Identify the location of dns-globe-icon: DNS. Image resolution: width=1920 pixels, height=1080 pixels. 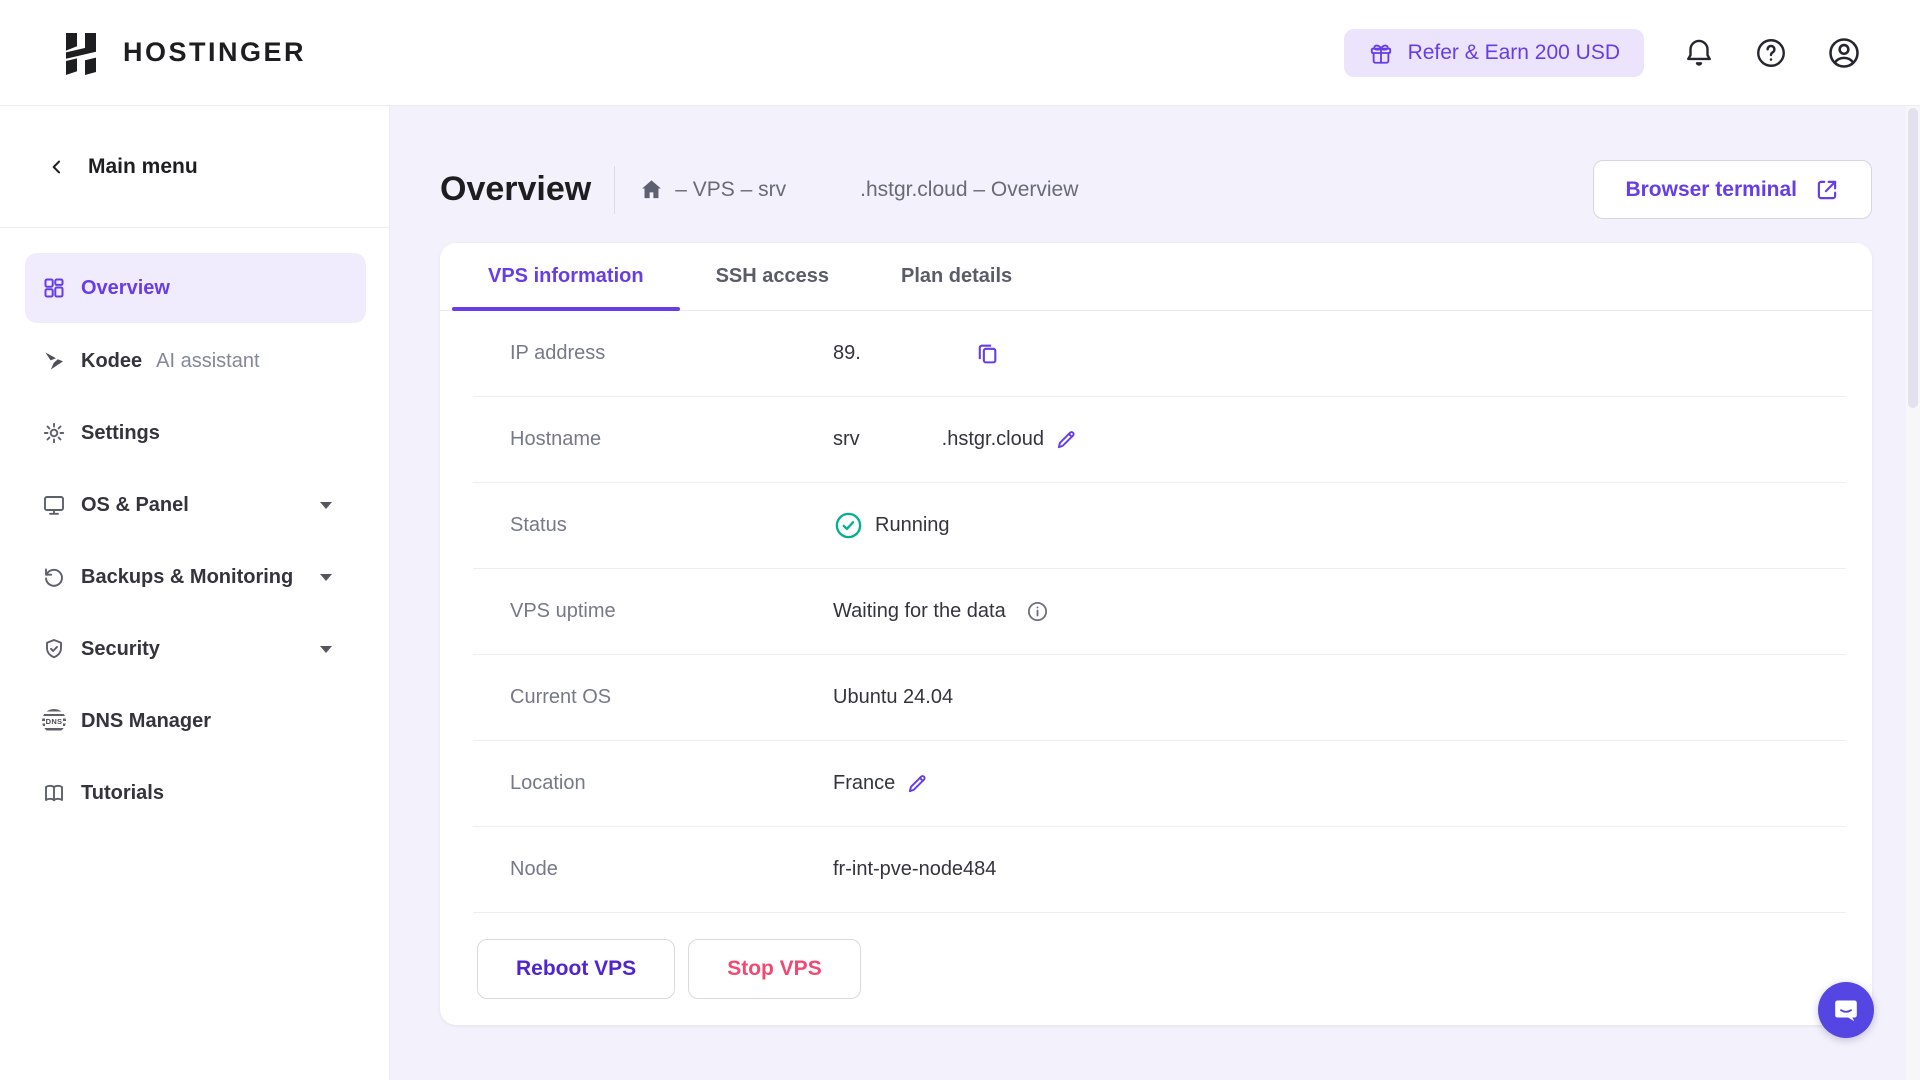
(54, 721).